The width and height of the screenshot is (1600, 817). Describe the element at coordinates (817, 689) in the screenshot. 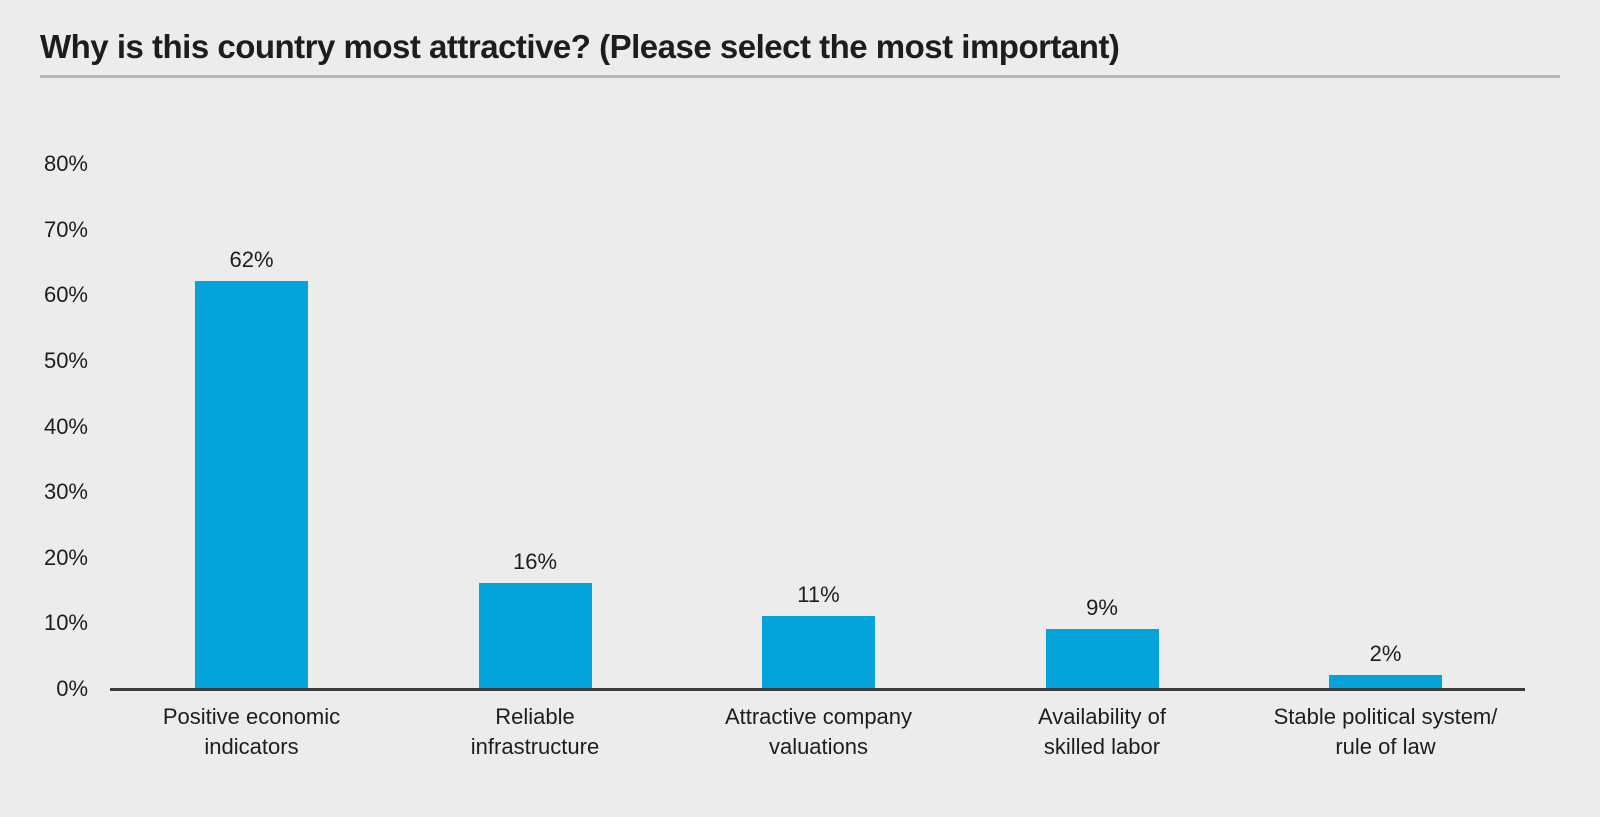

I see `x-axis-line` at that location.